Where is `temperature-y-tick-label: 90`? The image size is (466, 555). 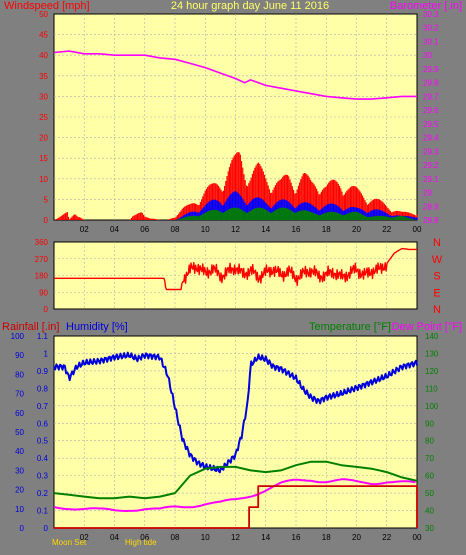
temperature-y-tick-label: 90 is located at coordinates (429, 423).